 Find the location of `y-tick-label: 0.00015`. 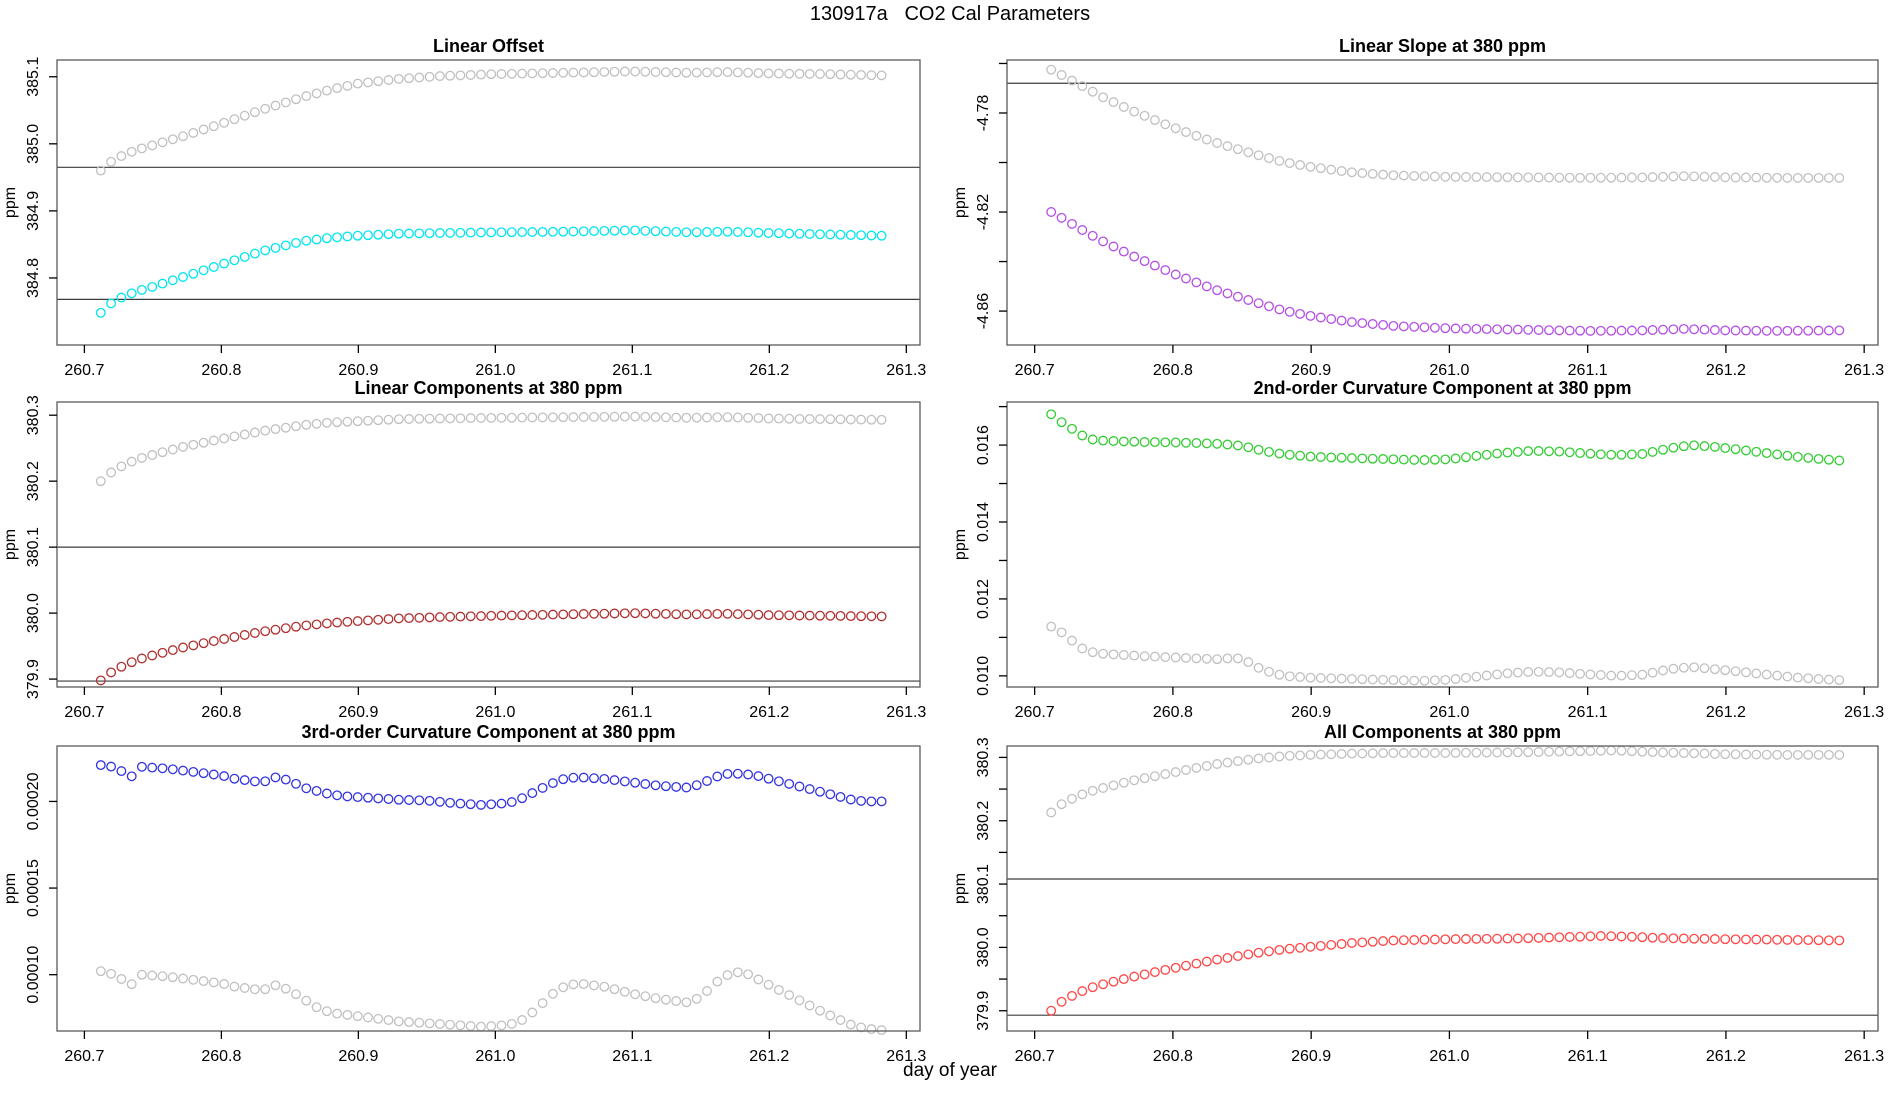

y-tick-label: 0.00015 is located at coordinates (33, 888).